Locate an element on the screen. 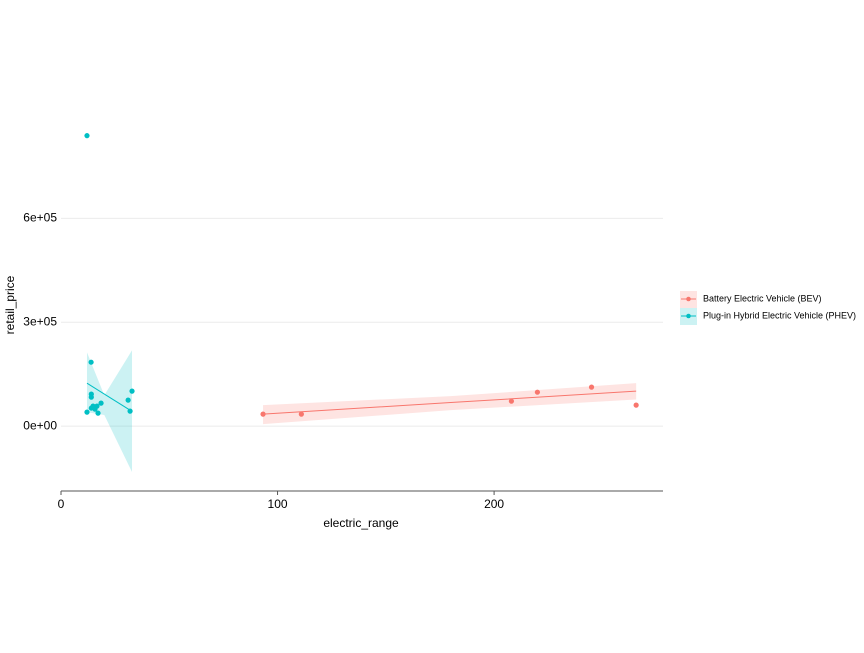  x-tick-label: 100 is located at coordinates (278, 504).